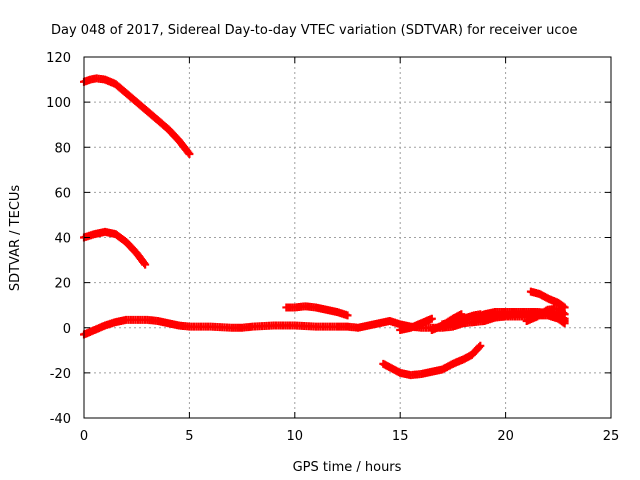 The height and width of the screenshot is (480, 640). I want to click on x-tick-label: 25, so click(611, 436).